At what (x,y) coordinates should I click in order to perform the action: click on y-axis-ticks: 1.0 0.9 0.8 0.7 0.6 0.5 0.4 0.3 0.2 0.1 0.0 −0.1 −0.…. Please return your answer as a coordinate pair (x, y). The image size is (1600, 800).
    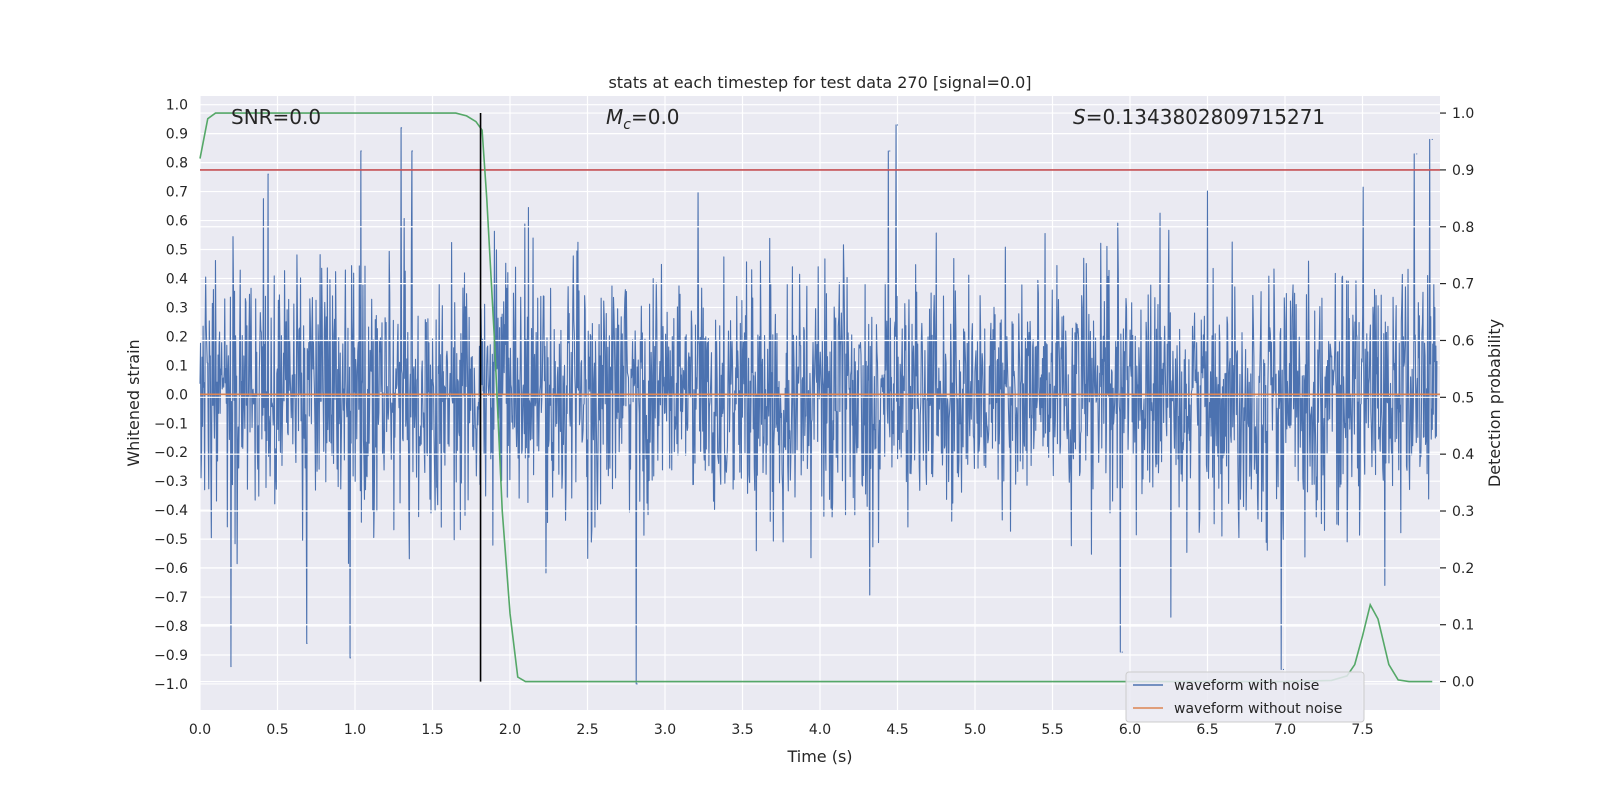
    Looking at the image, I should click on (171, 395).